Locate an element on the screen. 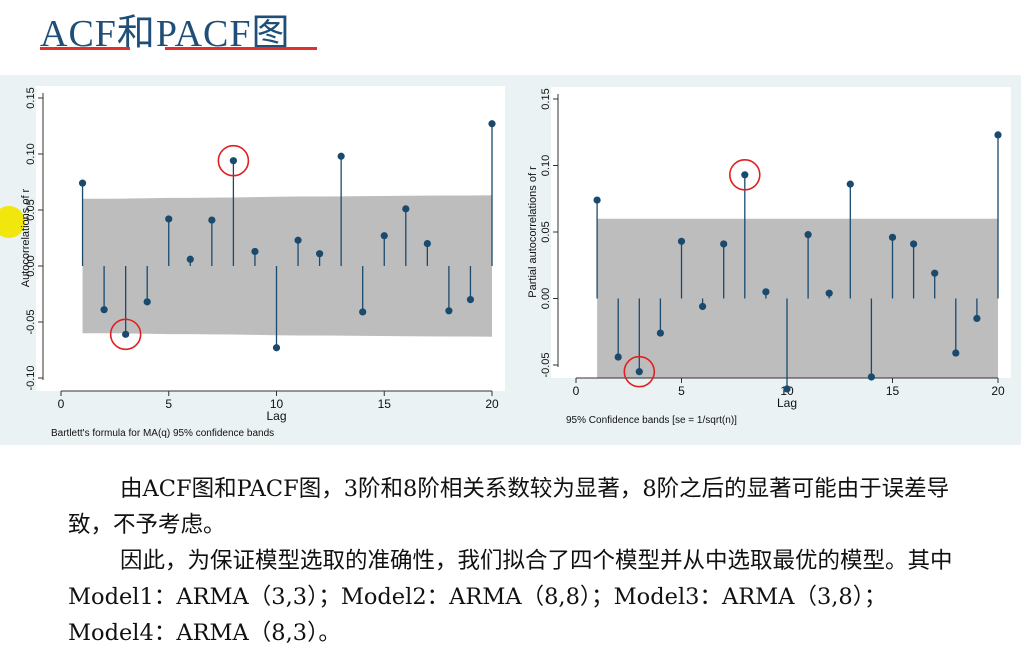 This screenshot has width=1021, height=651. band-note: 95% Confidence bands [se = 1/sqrt(n)] is located at coordinates (651, 420).